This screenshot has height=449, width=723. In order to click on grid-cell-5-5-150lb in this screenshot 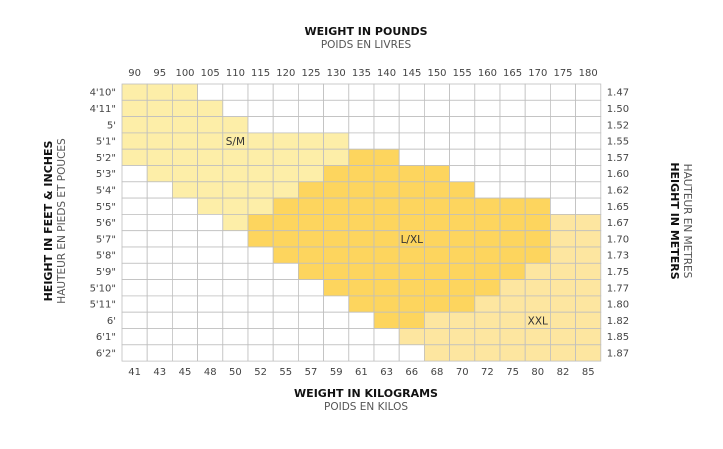, I will do `click(436, 206)`.